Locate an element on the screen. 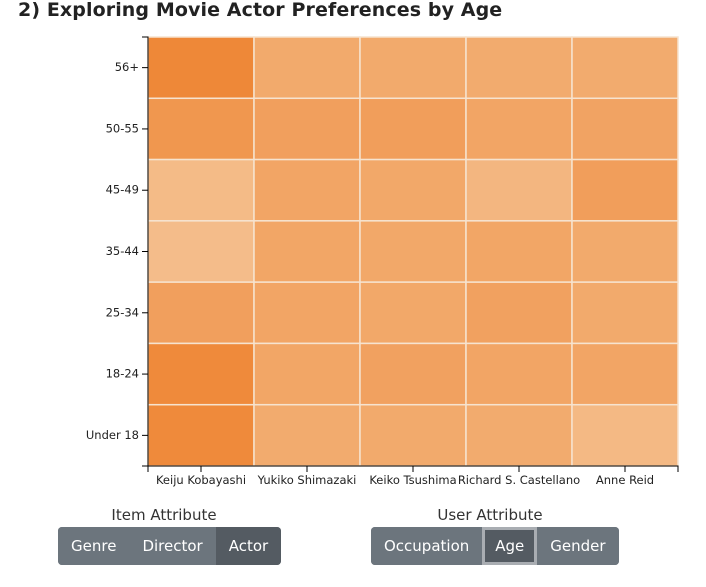  heatmap-cell-under-18-yukiko-shimazaki is located at coordinates (307, 435).